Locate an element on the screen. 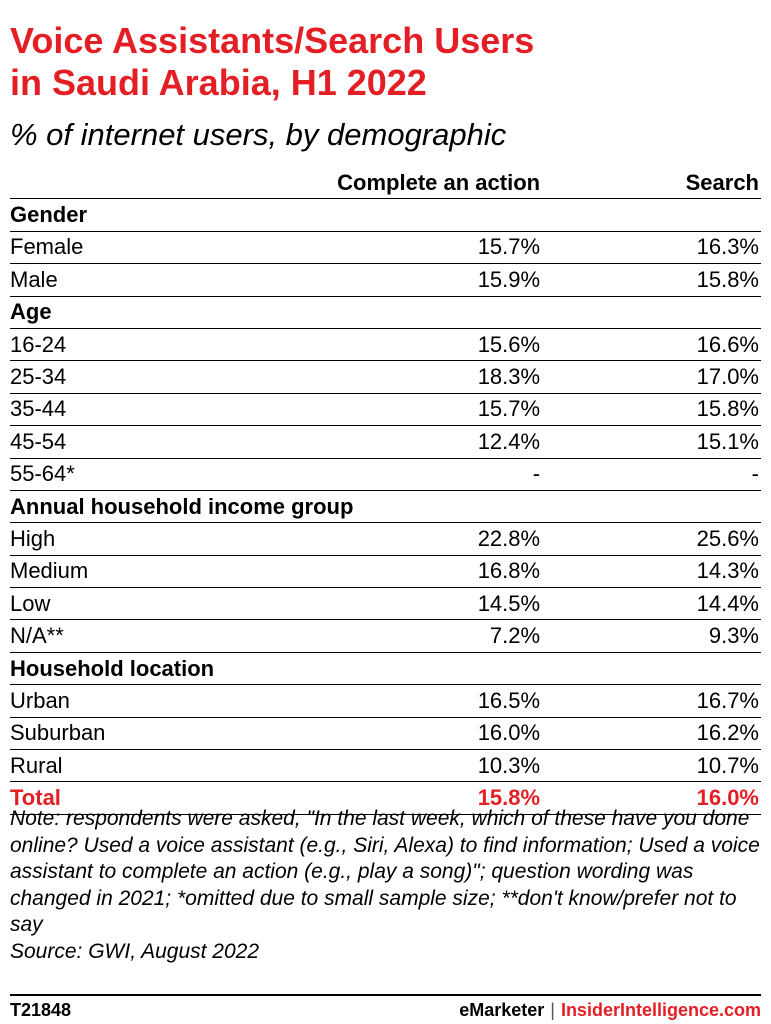 This screenshot has width=771, height=1024. footer-brand: eMarketer | InsiderIntelligence.com is located at coordinates (610, 1010).